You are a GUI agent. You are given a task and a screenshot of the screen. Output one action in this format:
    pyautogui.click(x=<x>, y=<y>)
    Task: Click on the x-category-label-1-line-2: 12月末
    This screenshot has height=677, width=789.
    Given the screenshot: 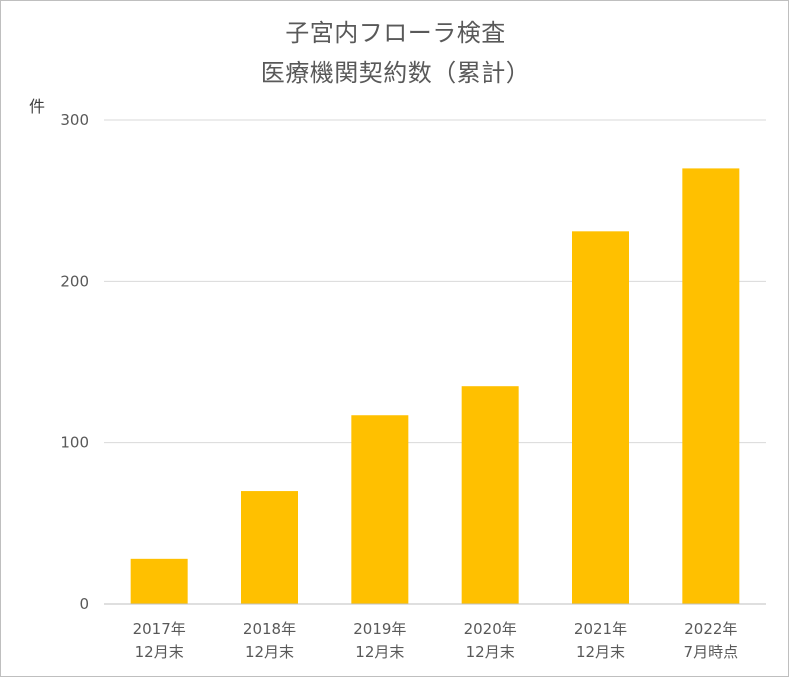 What is the action you would take?
    pyautogui.click(x=269, y=652)
    